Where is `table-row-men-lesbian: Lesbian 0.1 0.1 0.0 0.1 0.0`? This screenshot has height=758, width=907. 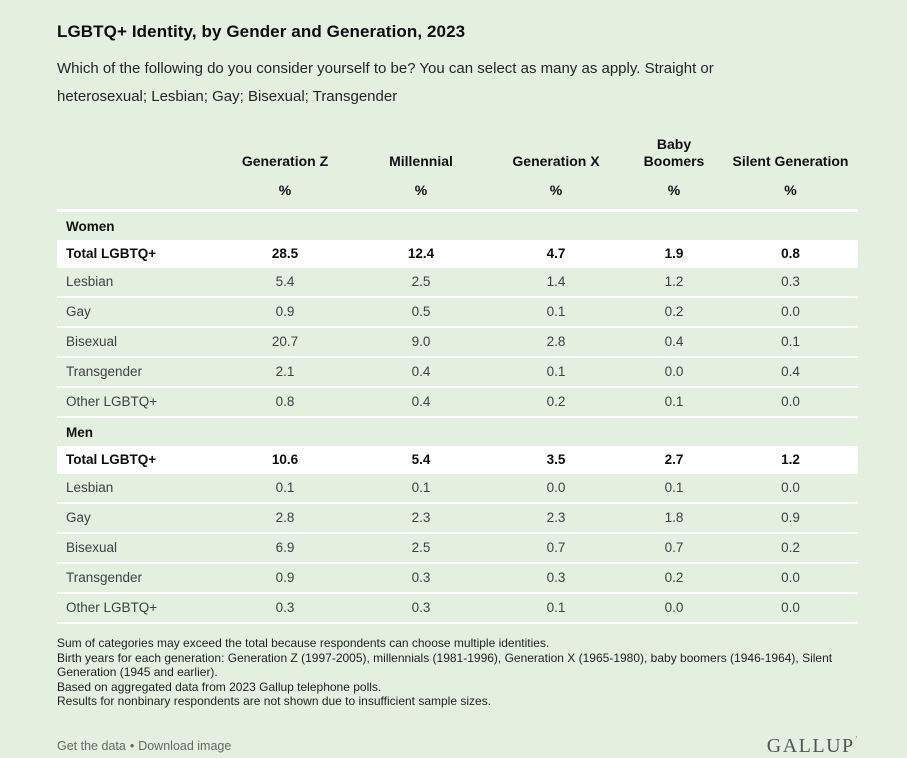 table-row-men-lesbian: Lesbian 0.1 0.1 0.0 0.1 0.0 is located at coordinates (457, 489).